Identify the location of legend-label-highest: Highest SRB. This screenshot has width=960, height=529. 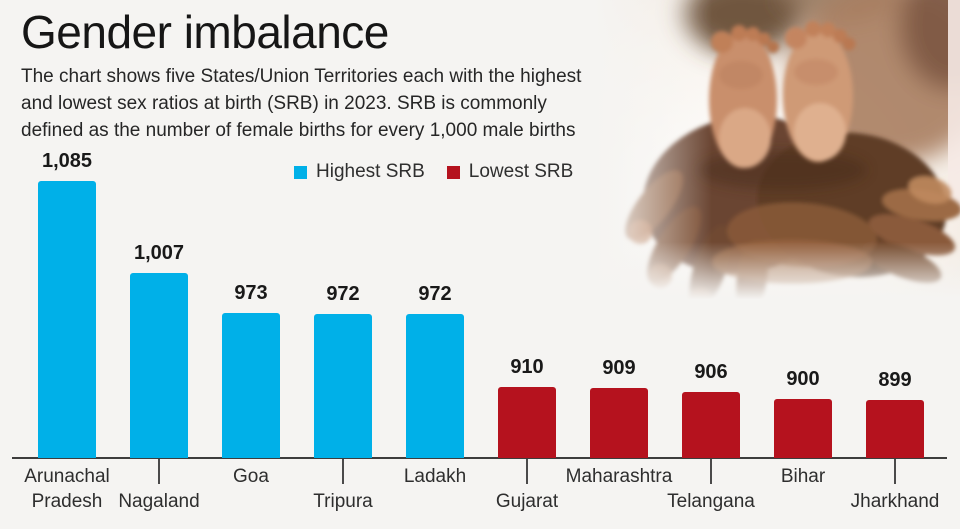
(370, 171).